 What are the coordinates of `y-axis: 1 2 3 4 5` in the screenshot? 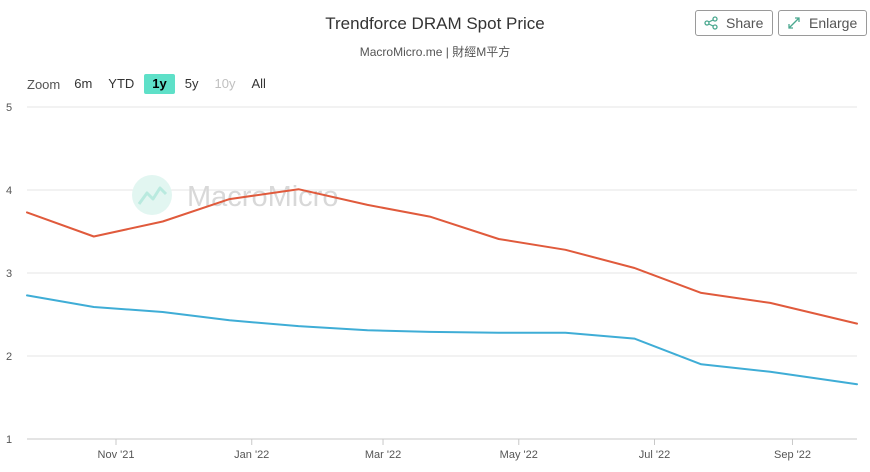 It's located at (9, 274).